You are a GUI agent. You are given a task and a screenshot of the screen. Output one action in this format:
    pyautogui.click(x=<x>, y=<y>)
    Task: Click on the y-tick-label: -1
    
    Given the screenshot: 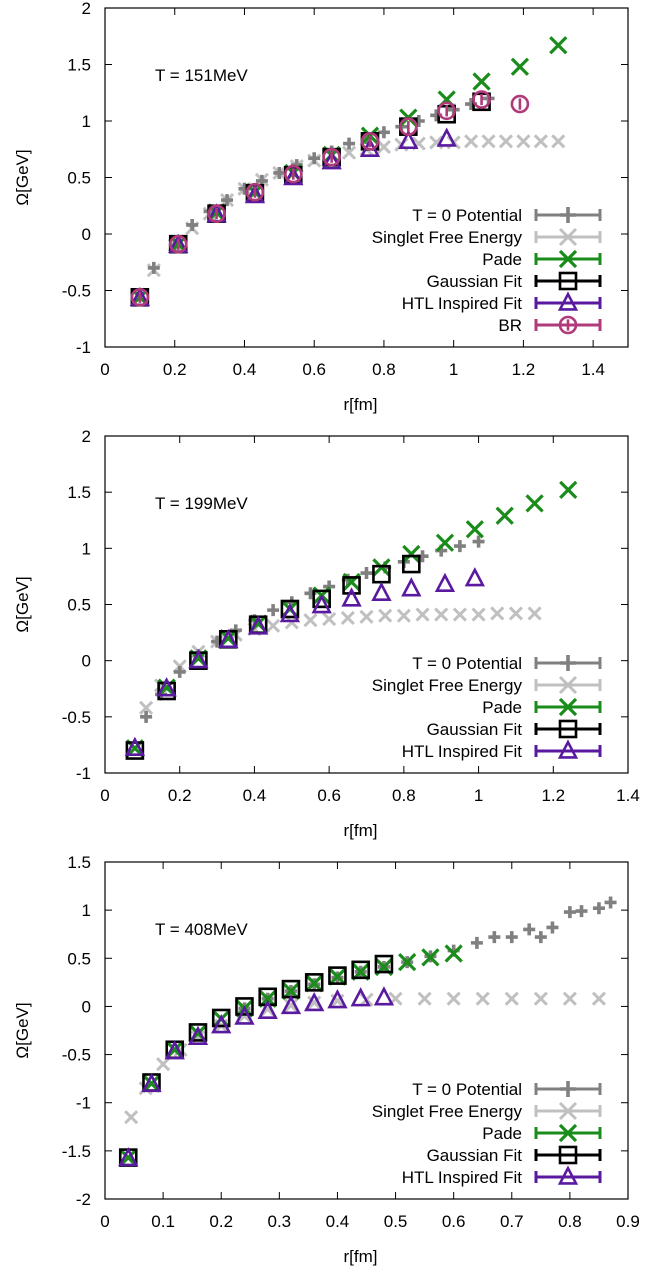 What is the action you would take?
    pyautogui.click(x=83, y=773)
    